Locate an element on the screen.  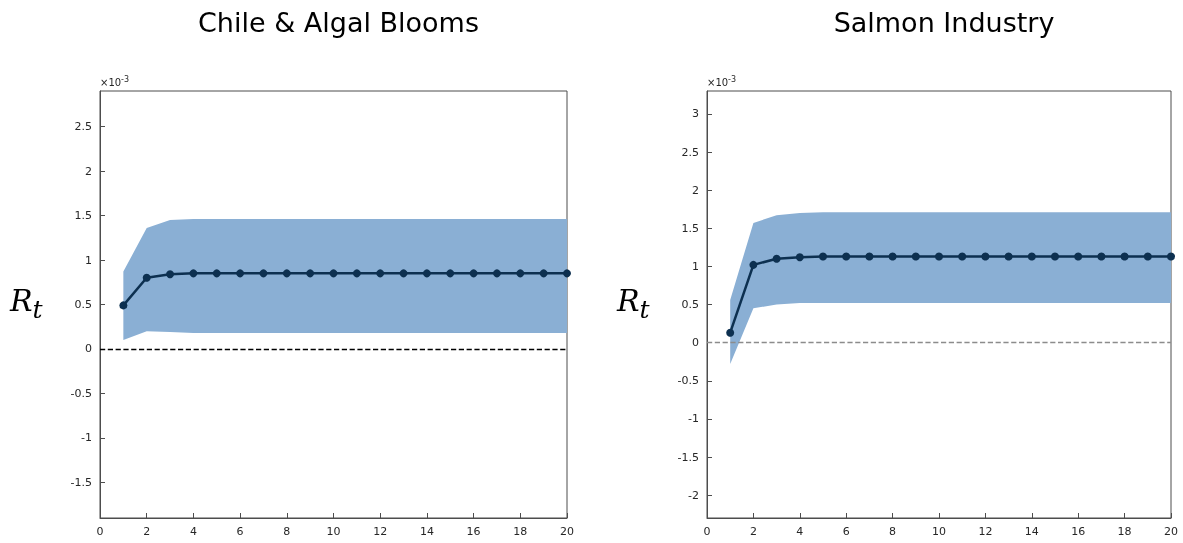
chart-title: Chile & Algal Blooms is located at coordinates (338, 22).